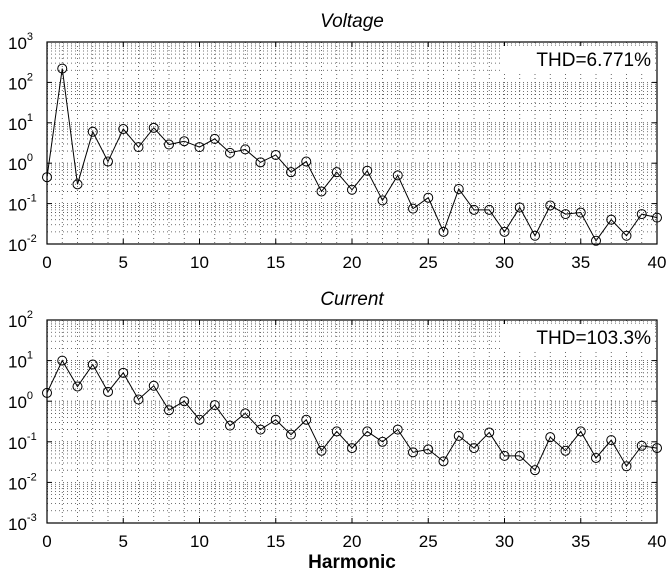 The width and height of the screenshot is (671, 572). Describe the element at coordinates (199, 262) in the screenshot. I see `voltage-x-tick-label: 10` at that location.